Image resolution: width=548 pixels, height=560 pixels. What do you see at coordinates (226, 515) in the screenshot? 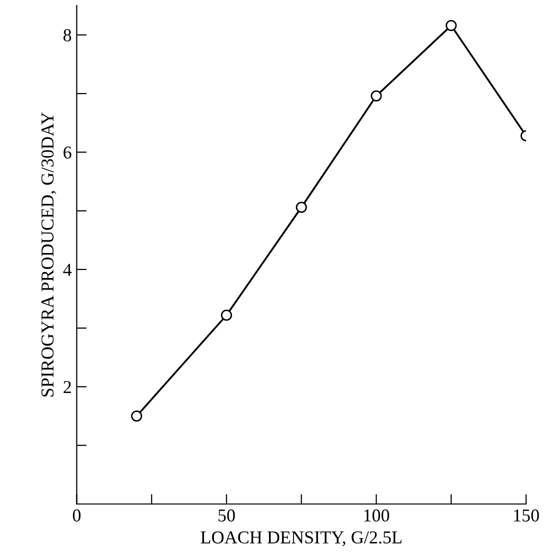
I see `x-tick-label: 50` at bounding box center [226, 515].